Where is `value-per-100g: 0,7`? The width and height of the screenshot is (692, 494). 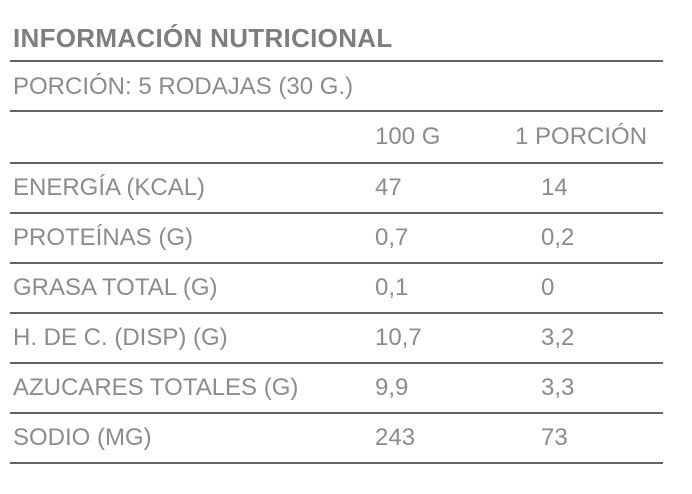
value-per-100g: 0,7 is located at coordinates (392, 237).